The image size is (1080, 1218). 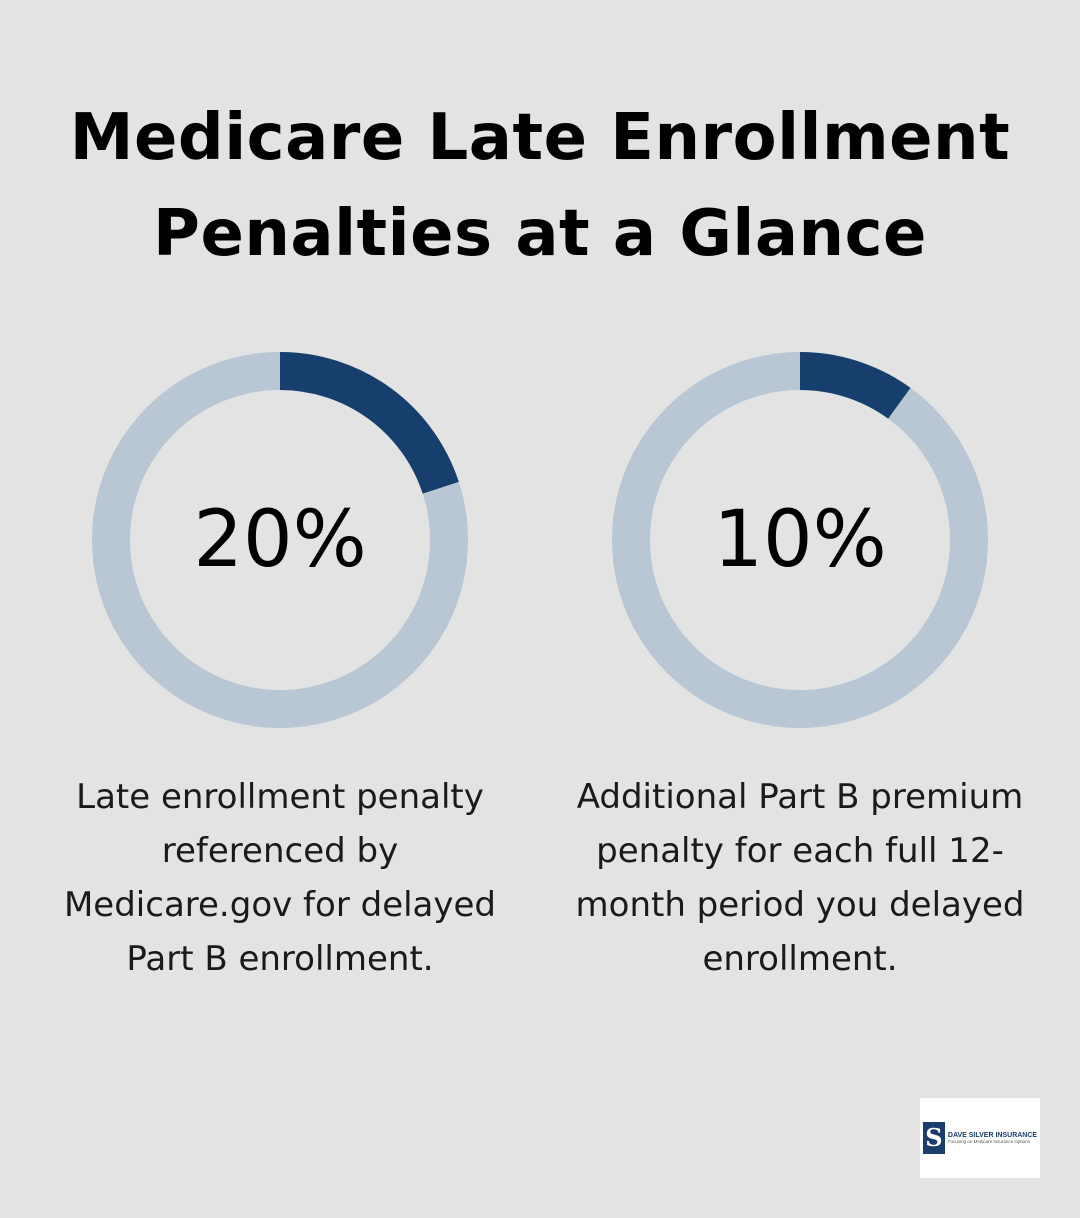 I want to click on donut-chart-1: 20%, so click(x=280, y=540).